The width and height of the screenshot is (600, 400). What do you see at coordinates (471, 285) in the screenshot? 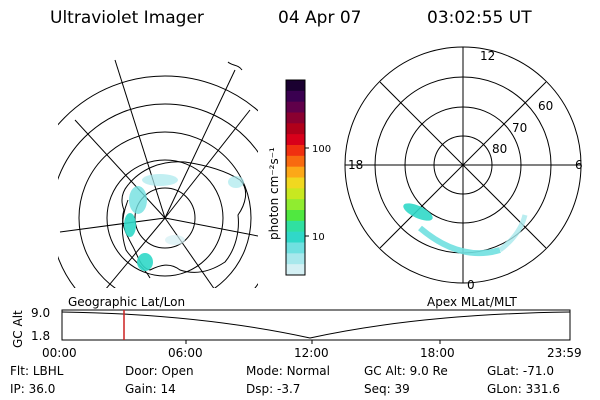
I see `mlt-label-midnight: 0` at bounding box center [471, 285].